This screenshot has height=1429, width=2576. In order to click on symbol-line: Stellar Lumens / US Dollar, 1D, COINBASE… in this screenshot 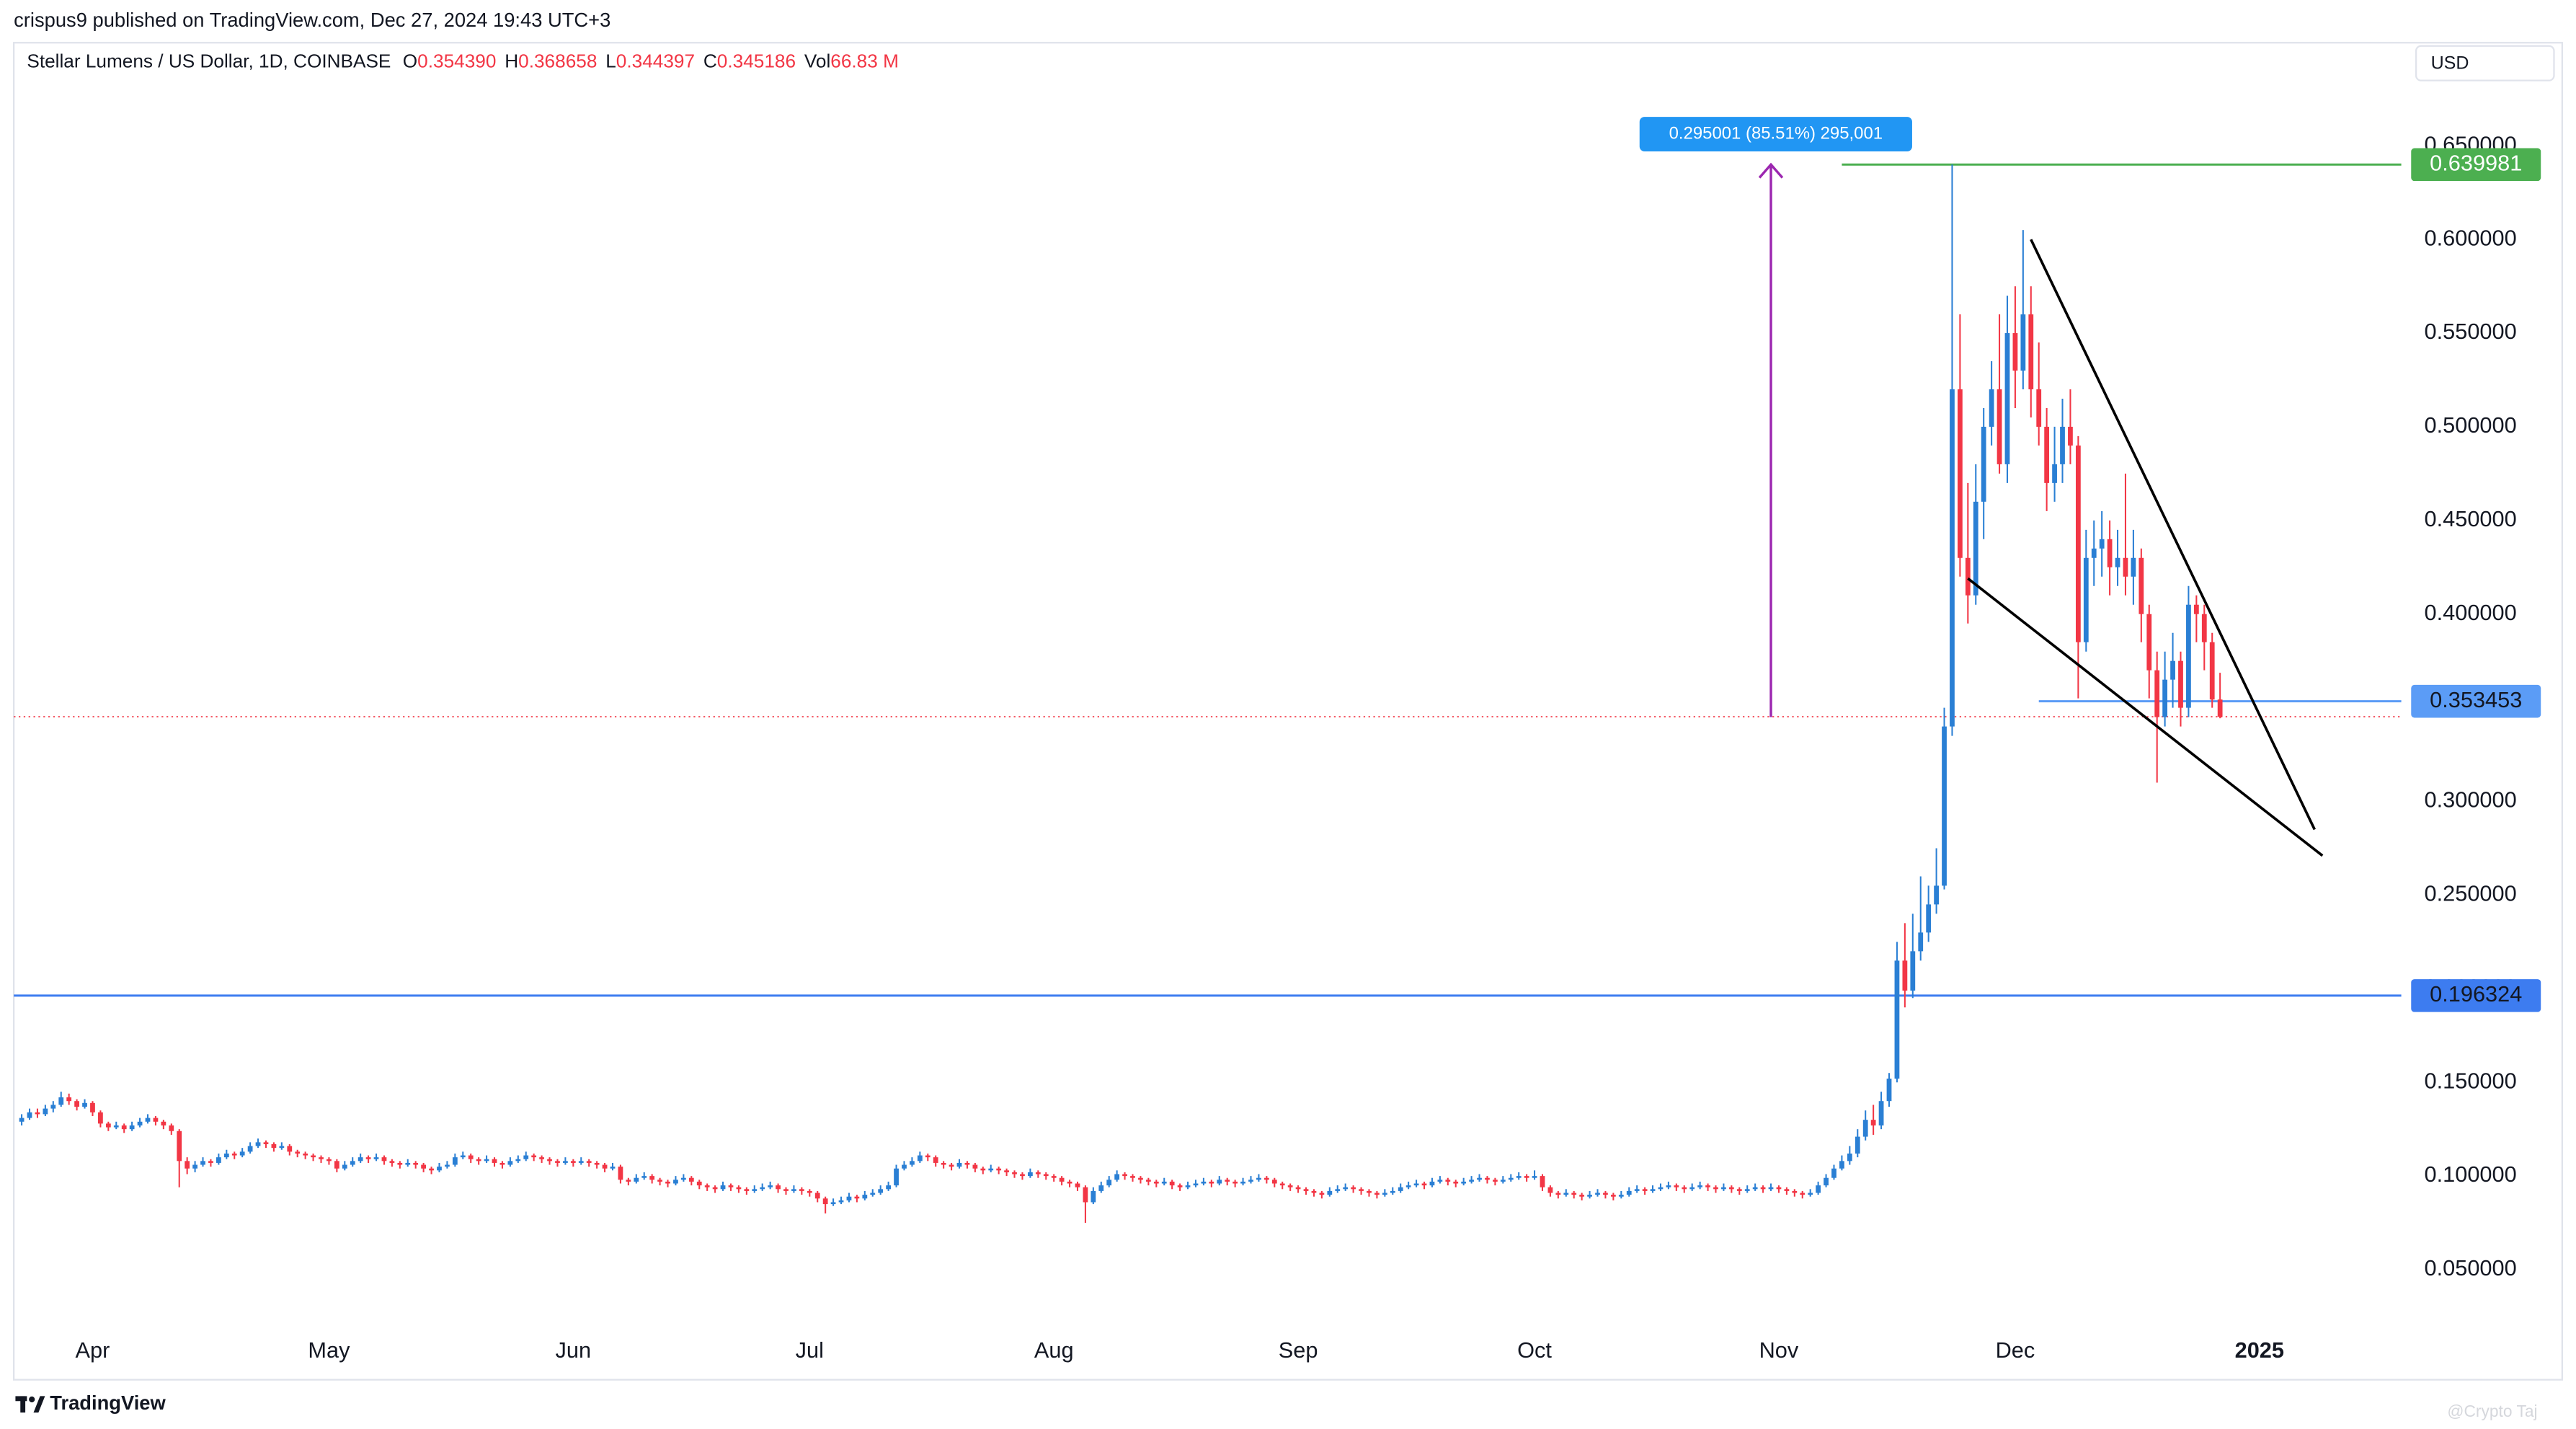, I will do `click(463, 61)`.